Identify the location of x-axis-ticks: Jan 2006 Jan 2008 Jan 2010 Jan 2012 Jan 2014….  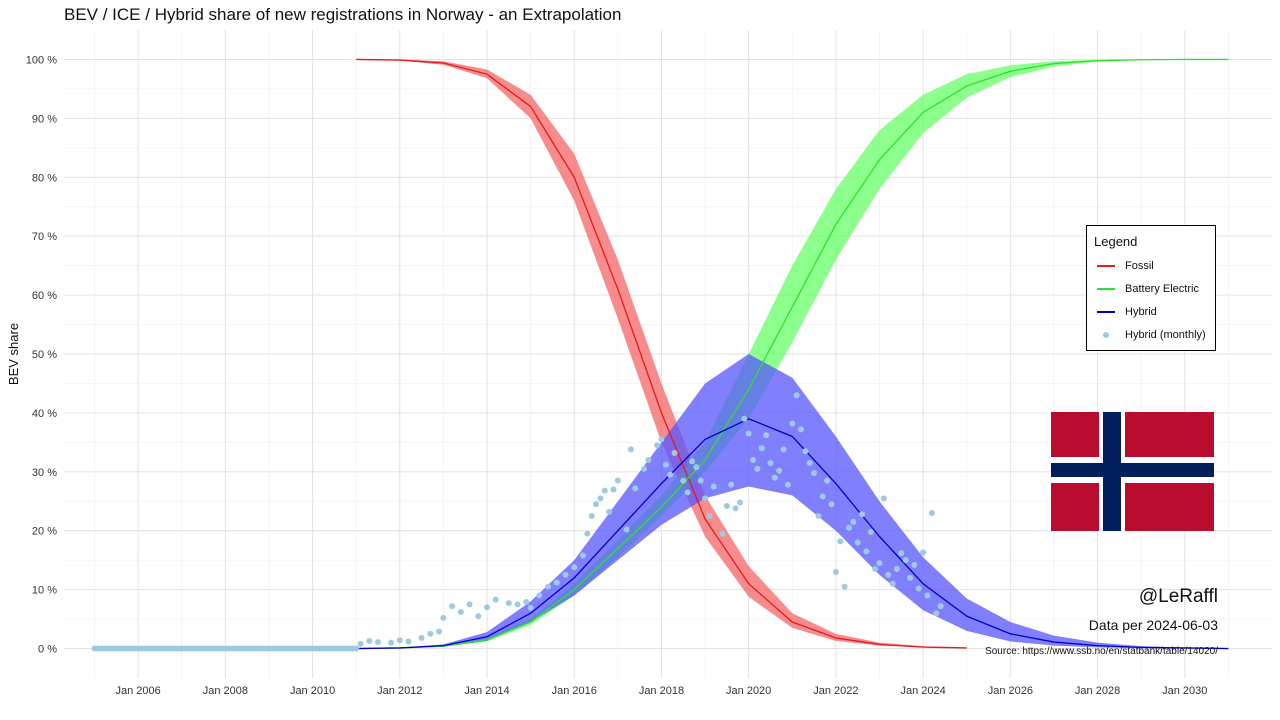
(662, 691).